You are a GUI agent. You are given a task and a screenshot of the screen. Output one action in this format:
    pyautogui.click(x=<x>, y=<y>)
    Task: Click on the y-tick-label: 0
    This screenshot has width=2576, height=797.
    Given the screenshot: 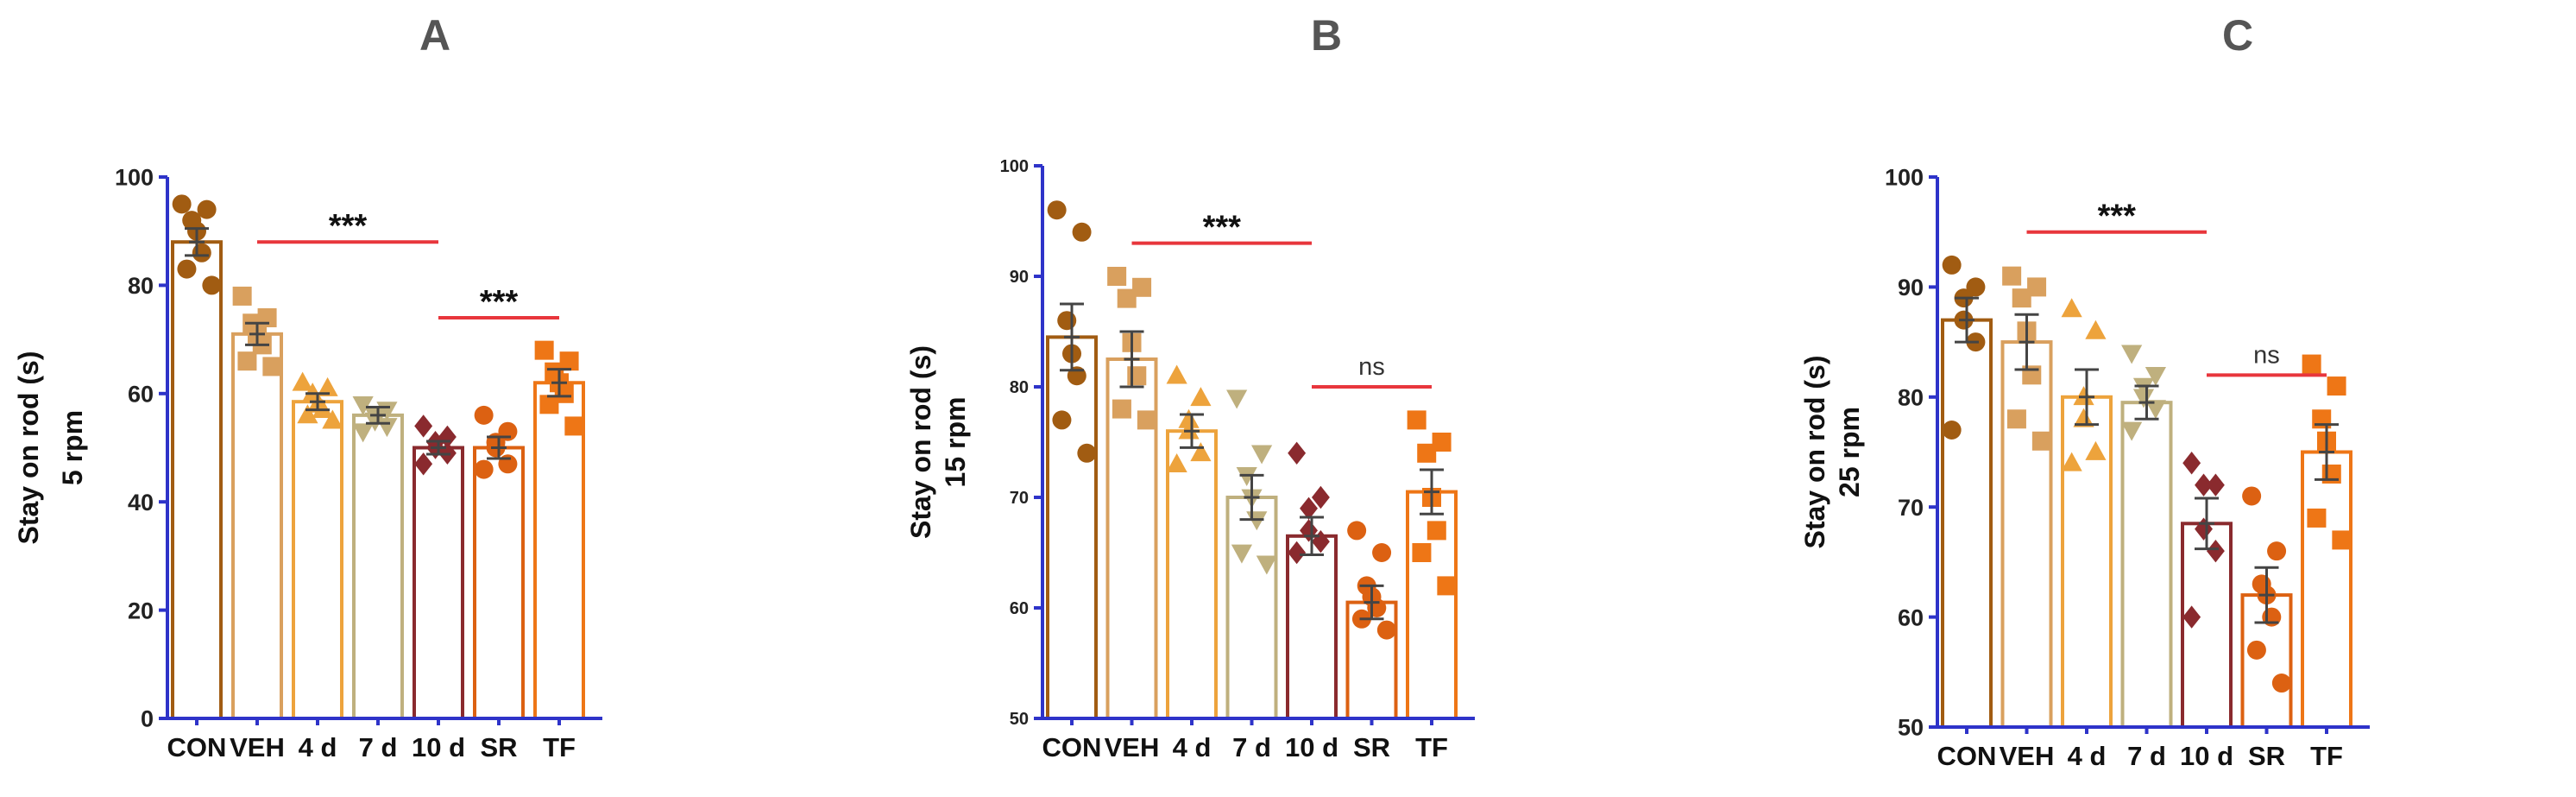 What is the action you would take?
    pyautogui.click(x=148, y=719)
    